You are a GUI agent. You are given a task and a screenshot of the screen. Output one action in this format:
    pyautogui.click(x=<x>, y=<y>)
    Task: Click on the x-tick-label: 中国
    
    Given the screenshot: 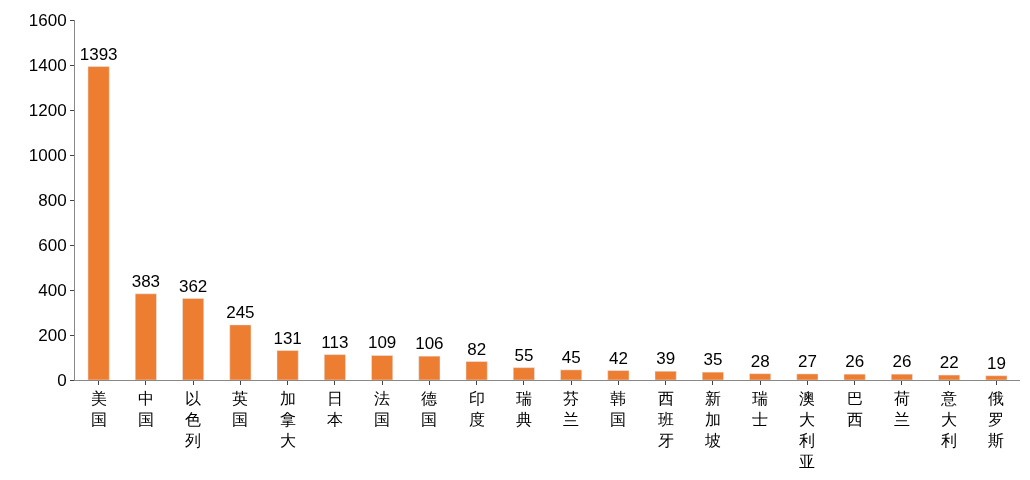 What is the action you would take?
    pyautogui.click(x=145, y=409)
    